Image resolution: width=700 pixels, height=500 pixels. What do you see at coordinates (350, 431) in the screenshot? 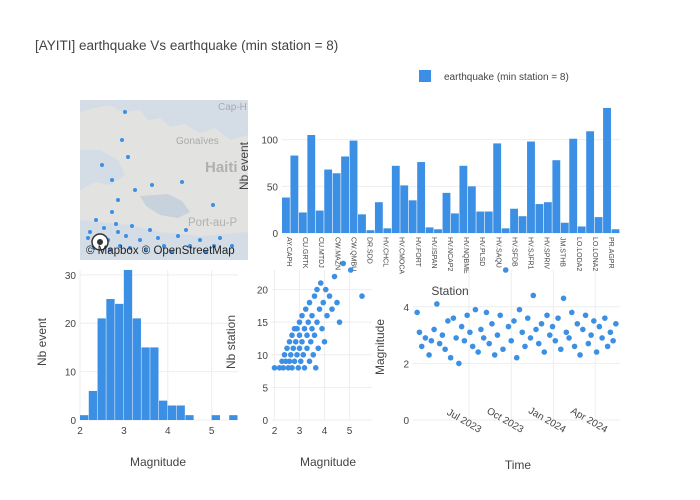
I see `sc1-xtick-label: 5` at bounding box center [350, 431].